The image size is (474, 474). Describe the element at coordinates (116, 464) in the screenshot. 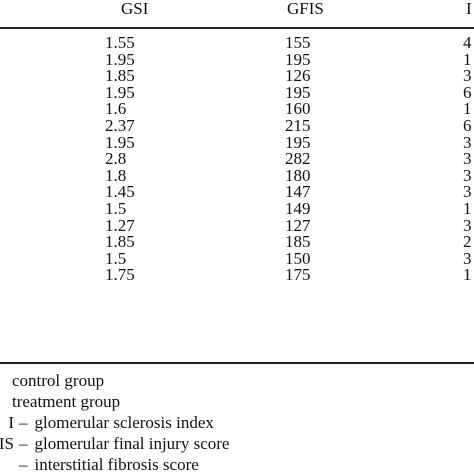

I see `footnote-definition: interstitial fibrosis score` at that location.